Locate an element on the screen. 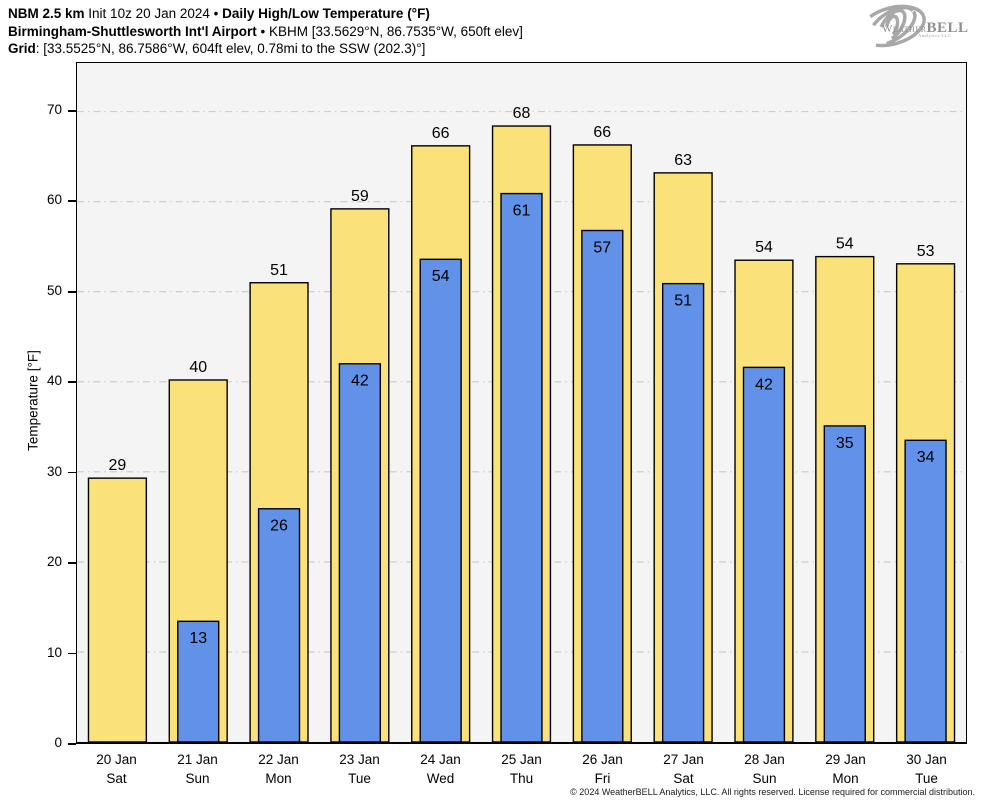  low-value-label: 51 is located at coordinates (683, 301).